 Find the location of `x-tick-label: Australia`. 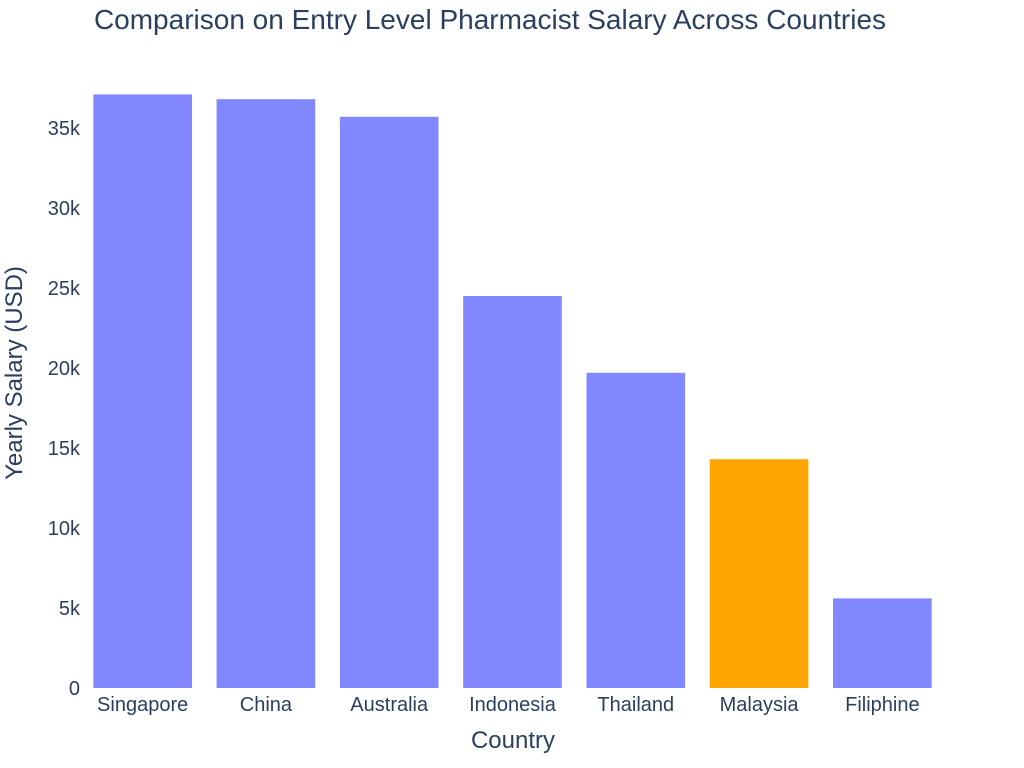

x-tick-label: Australia is located at coordinates (389, 705).